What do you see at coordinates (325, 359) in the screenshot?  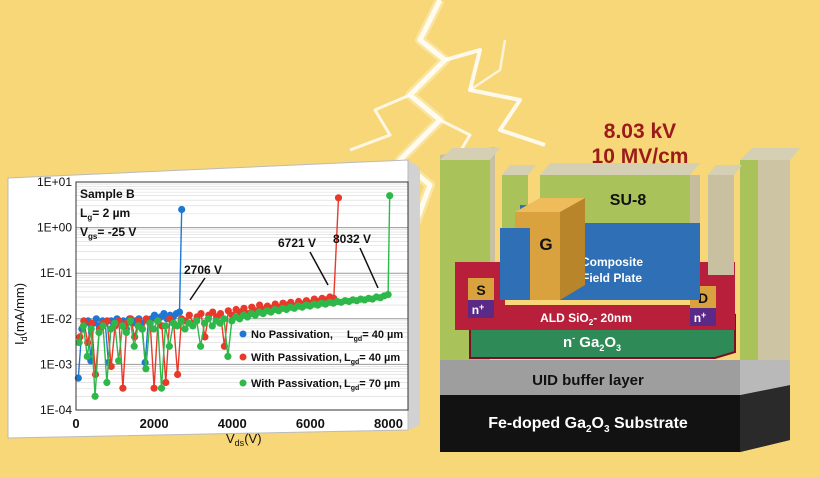 I see `svg-text:With Passivation,Lgd= 40 µm: With Passivation, Lgd= 40 µm` at bounding box center [325, 359].